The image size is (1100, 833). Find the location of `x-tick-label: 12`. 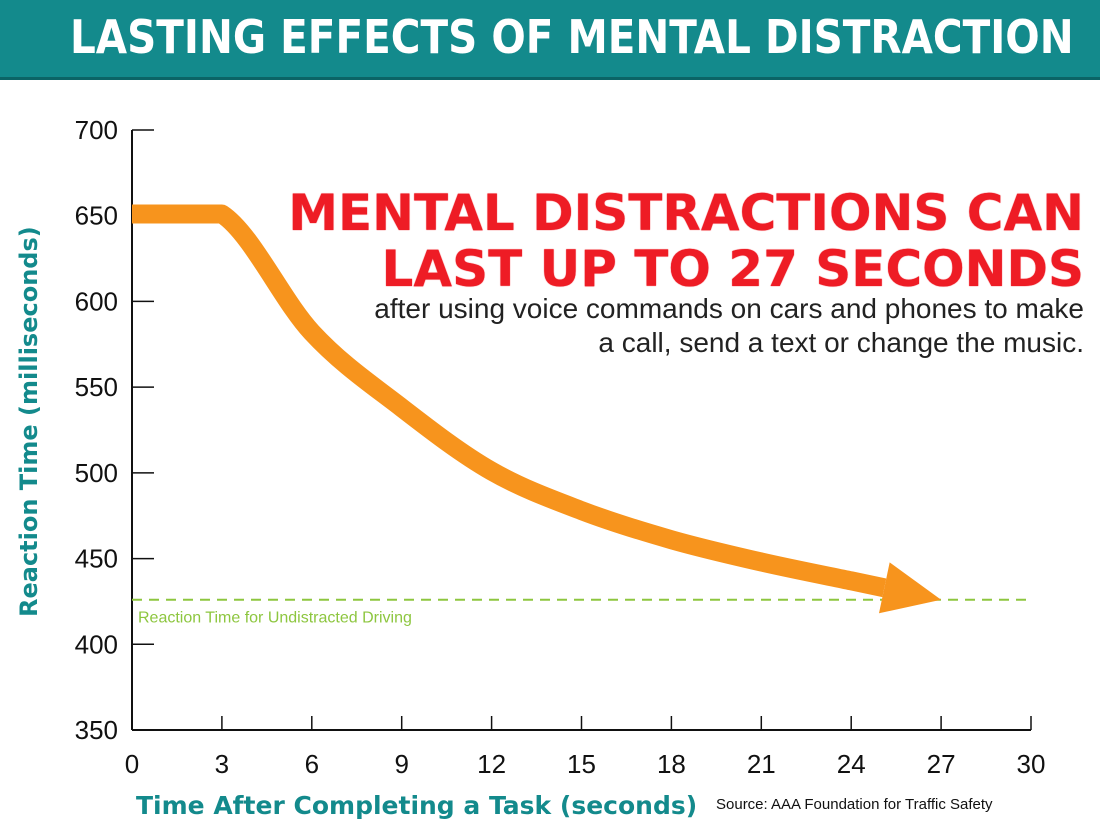

x-tick-label: 12 is located at coordinates (491, 764).